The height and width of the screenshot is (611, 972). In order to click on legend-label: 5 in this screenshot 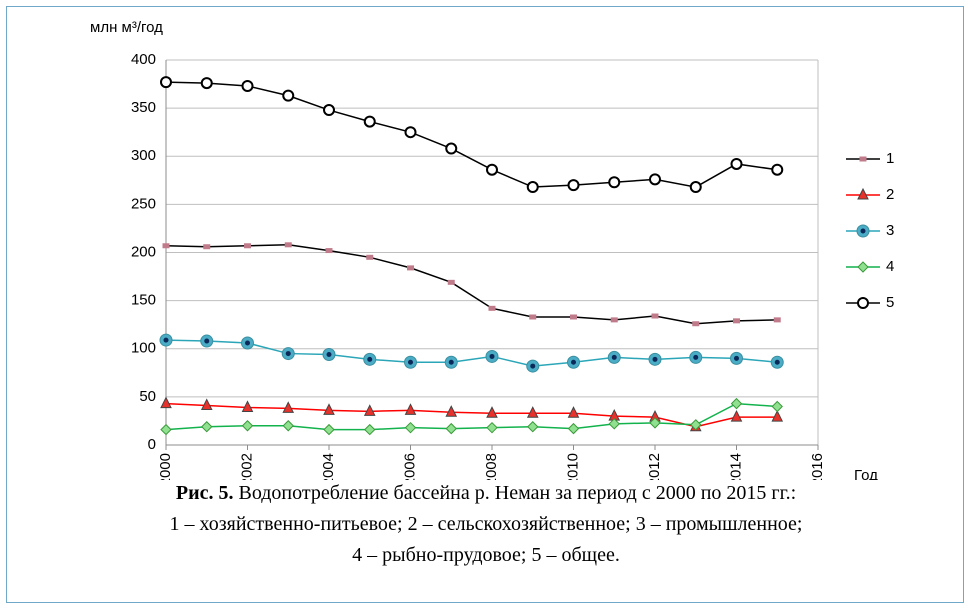, I will do `click(890, 302)`.